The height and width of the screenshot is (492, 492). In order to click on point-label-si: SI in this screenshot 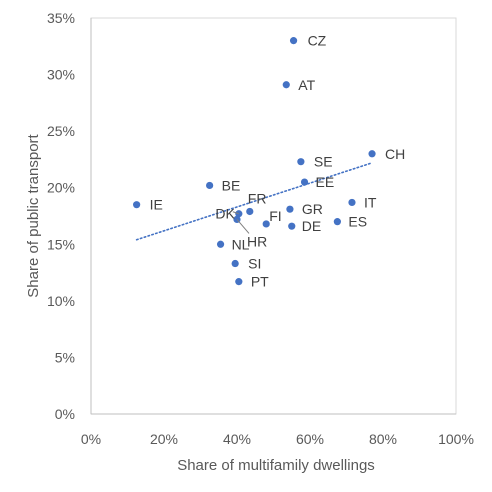, I will do `click(254, 264)`.